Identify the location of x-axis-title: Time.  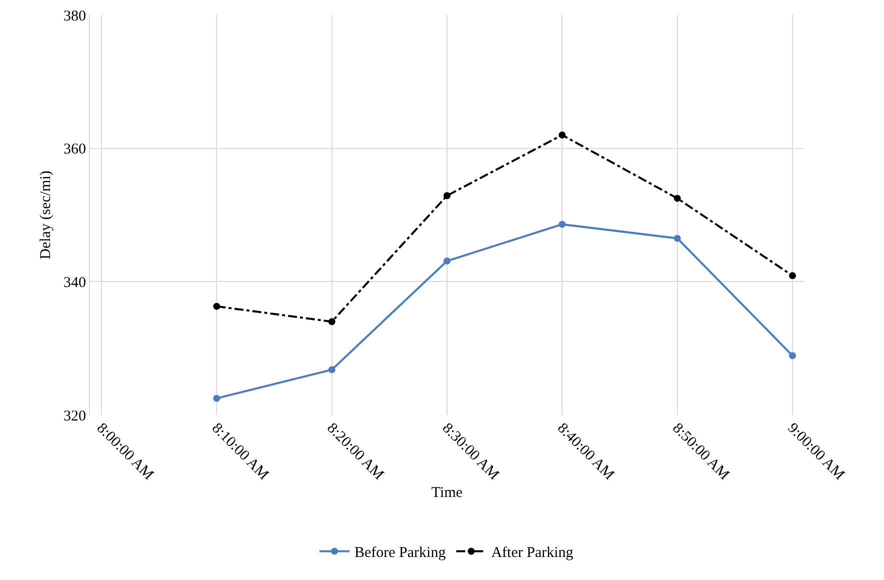
(447, 493).